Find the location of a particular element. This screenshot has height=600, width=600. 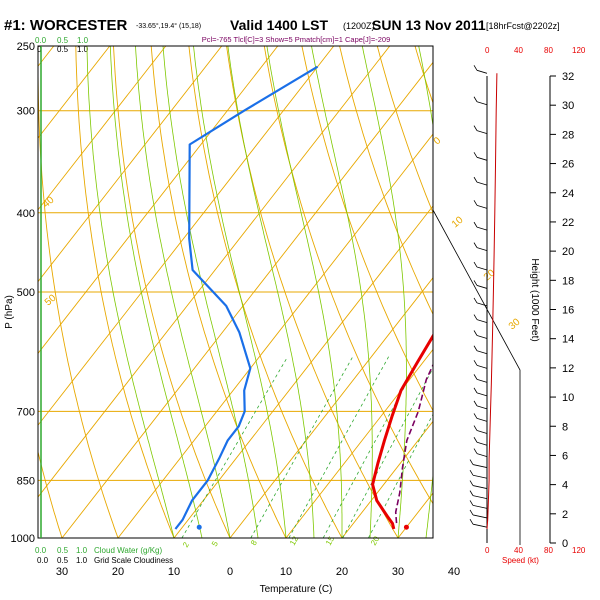

wind-speed-line is located at coordinates (492, 301).